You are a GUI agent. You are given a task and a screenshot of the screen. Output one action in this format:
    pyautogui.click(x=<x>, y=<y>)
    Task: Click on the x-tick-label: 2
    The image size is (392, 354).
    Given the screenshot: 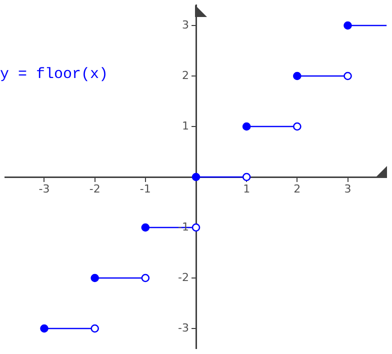 What is the action you would take?
    pyautogui.click(x=297, y=189)
    